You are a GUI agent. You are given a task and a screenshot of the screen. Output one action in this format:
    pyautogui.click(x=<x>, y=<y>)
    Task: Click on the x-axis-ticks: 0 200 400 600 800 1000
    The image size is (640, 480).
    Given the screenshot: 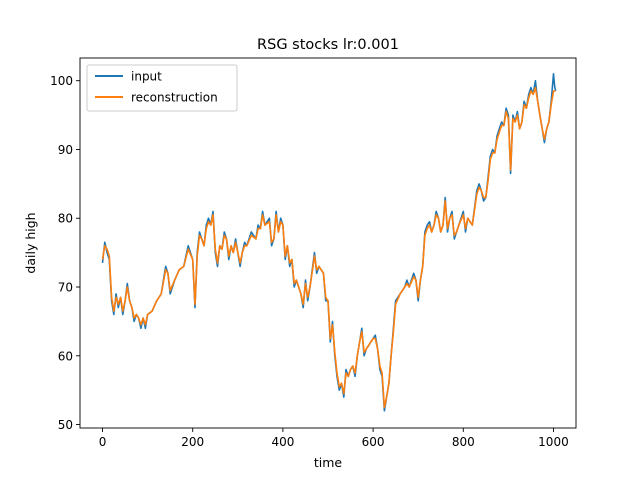 What is the action you would take?
    pyautogui.click(x=334, y=438)
    